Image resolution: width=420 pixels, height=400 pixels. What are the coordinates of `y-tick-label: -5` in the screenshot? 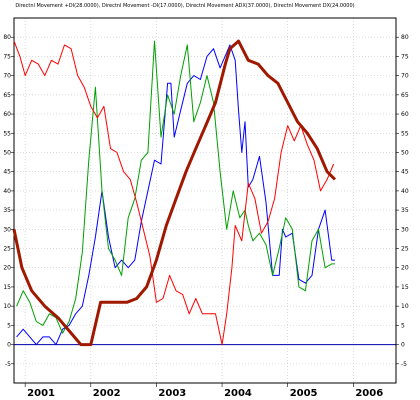 It's located at (8, 364).